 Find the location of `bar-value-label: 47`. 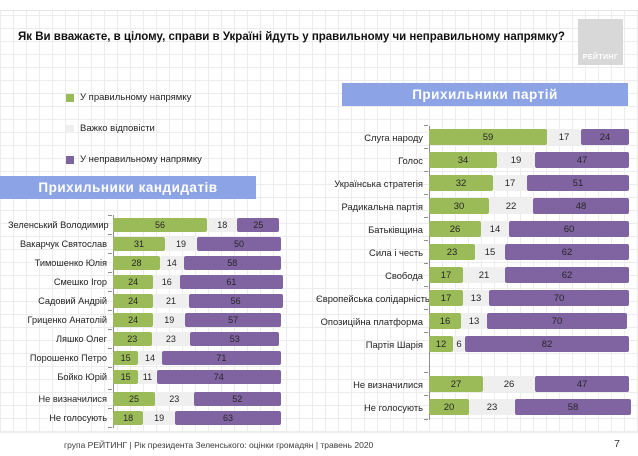

bar-value-label: 47 is located at coordinates (582, 160).